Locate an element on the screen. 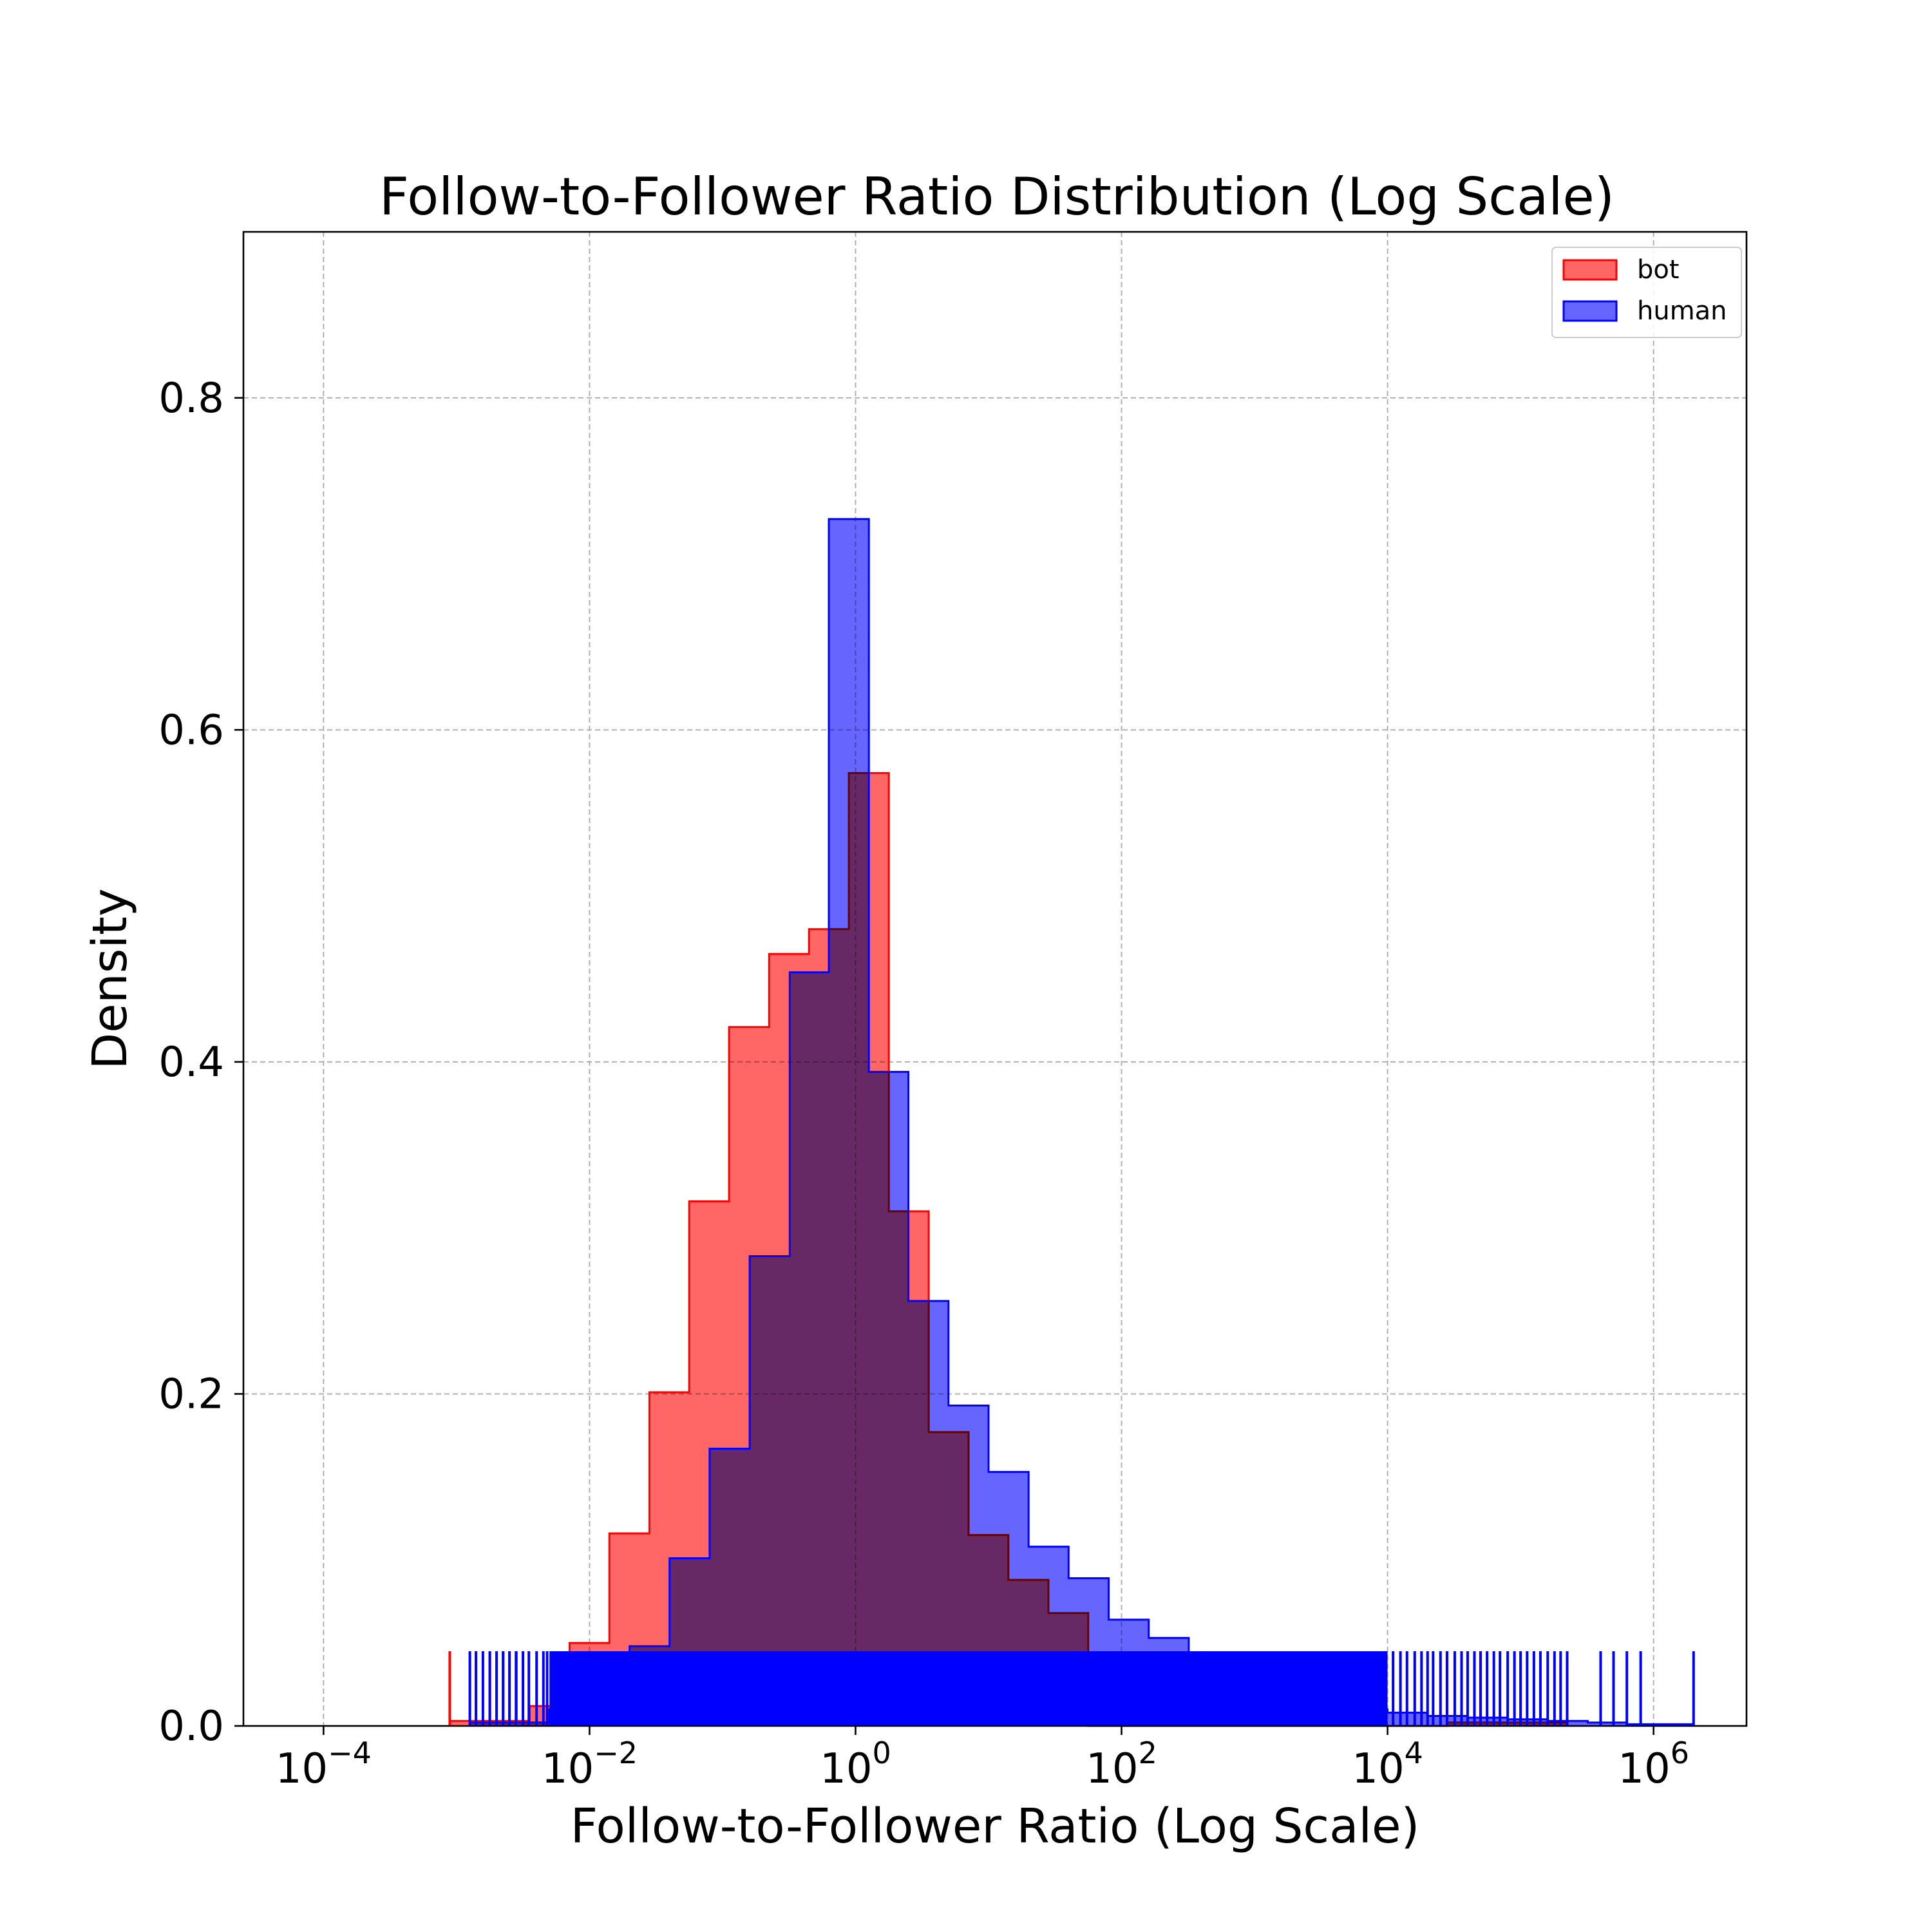 The width and height of the screenshot is (1932, 1932). y-tick-label: 0.2 is located at coordinates (191, 1394).